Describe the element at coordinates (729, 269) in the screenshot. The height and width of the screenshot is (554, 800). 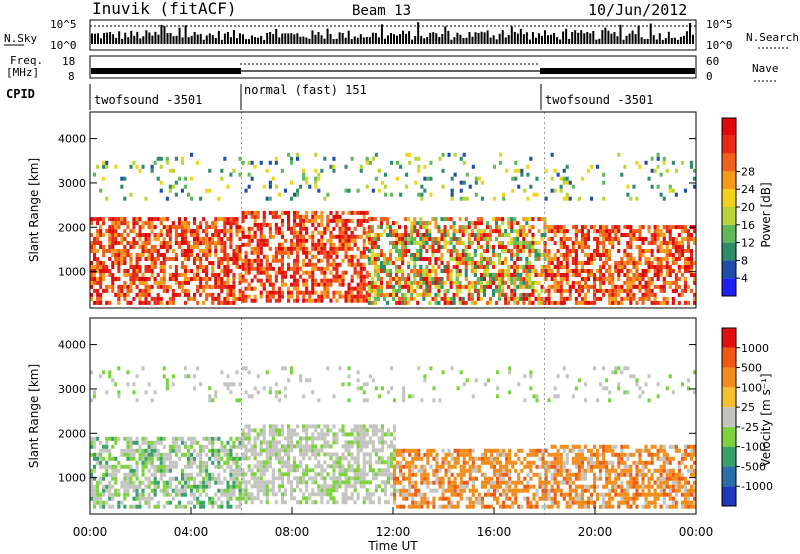
I see `colorbar-swatch` at that location.